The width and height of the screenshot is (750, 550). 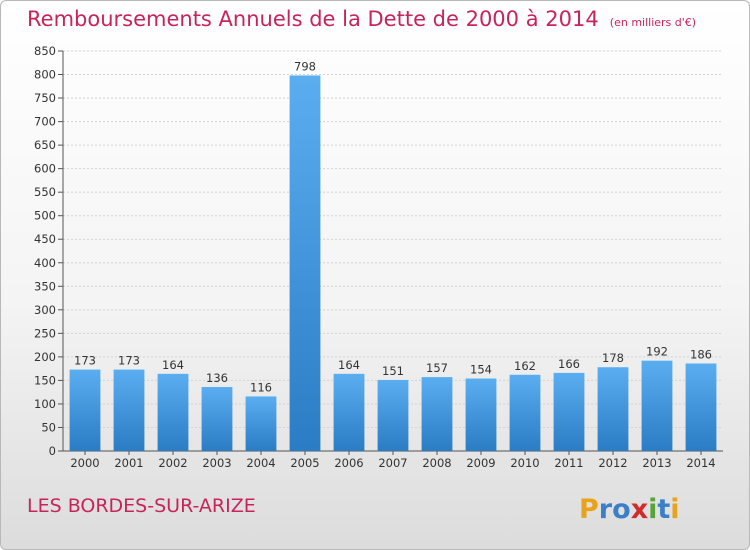 I want to click on x-tick-label: 2003, so click(x=216, y=463).